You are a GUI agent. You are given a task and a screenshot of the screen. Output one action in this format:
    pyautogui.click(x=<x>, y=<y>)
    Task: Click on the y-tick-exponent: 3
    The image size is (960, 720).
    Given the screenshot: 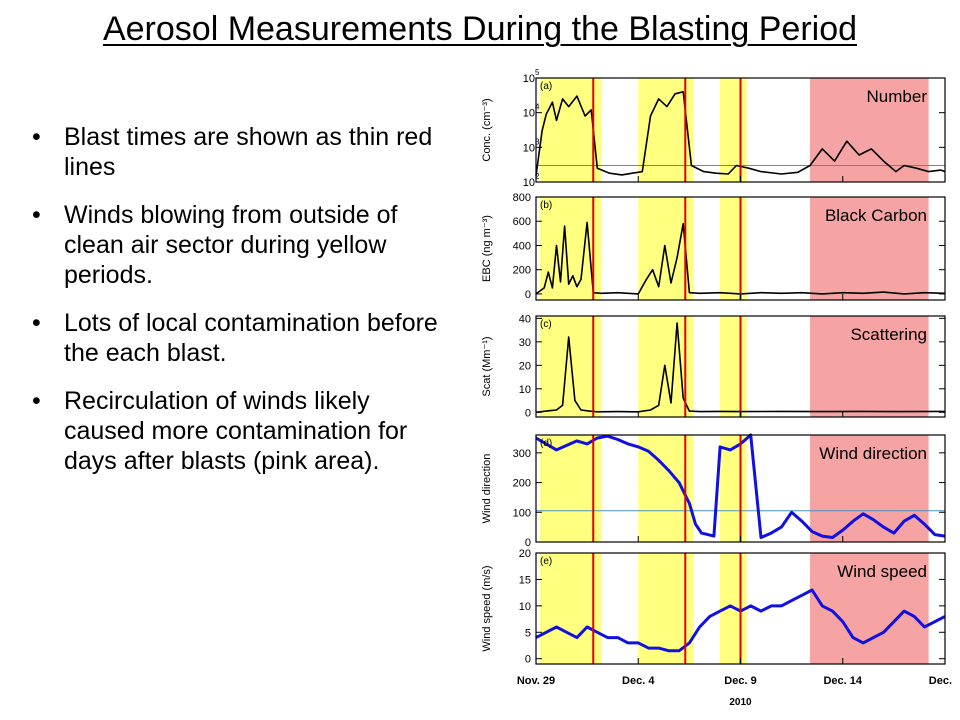 What is the action you would take?
    pyautogui.click(x=537, y=141)
    